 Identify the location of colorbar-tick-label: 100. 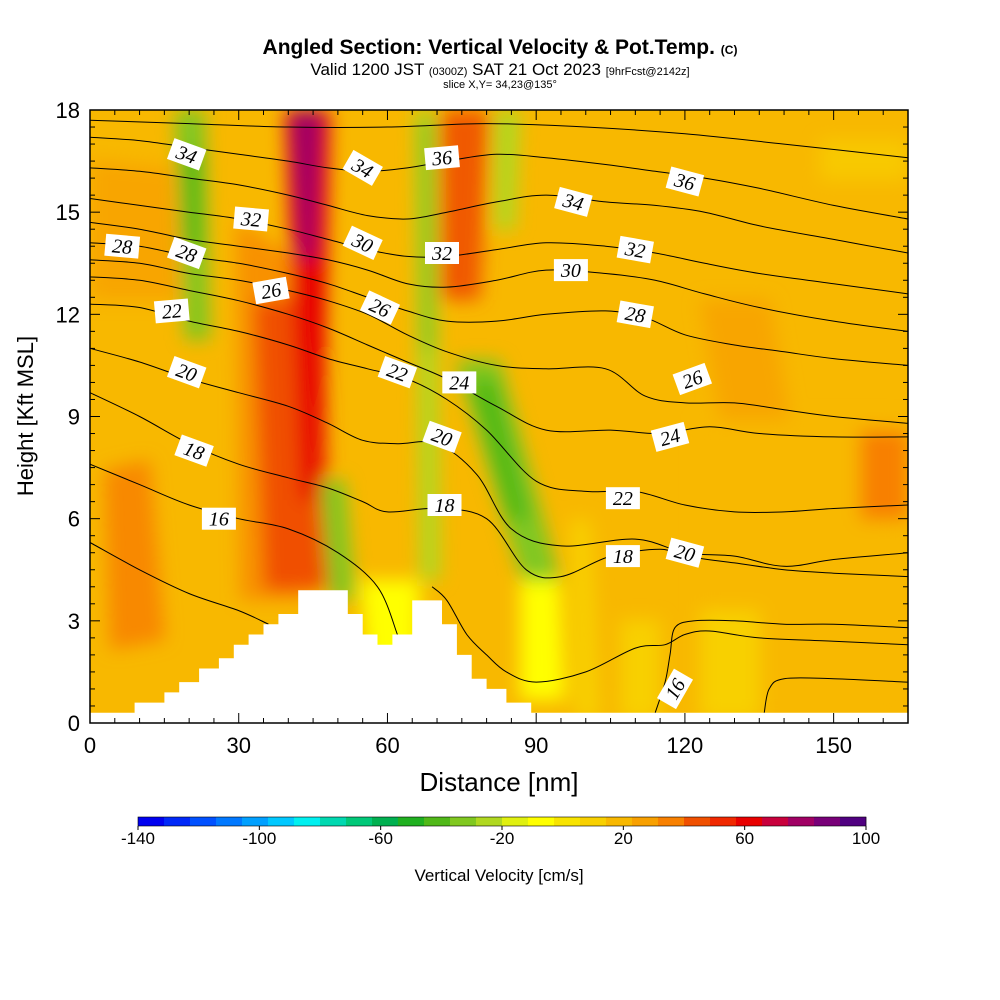
(866, 838).